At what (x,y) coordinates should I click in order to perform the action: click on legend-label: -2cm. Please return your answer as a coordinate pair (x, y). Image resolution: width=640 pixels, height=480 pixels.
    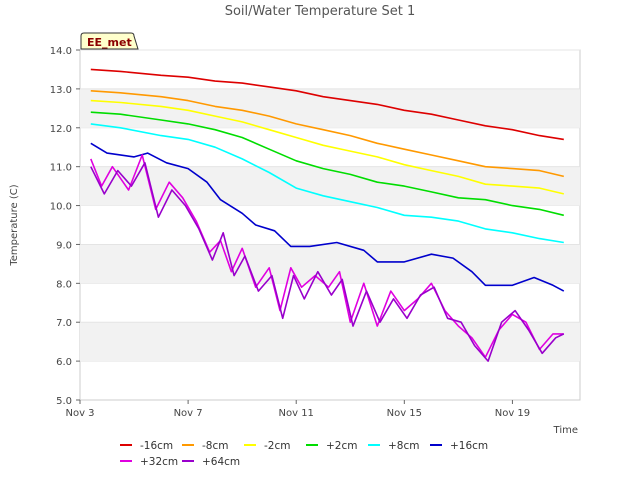
    Looking at the image, I should click on (277, 446).